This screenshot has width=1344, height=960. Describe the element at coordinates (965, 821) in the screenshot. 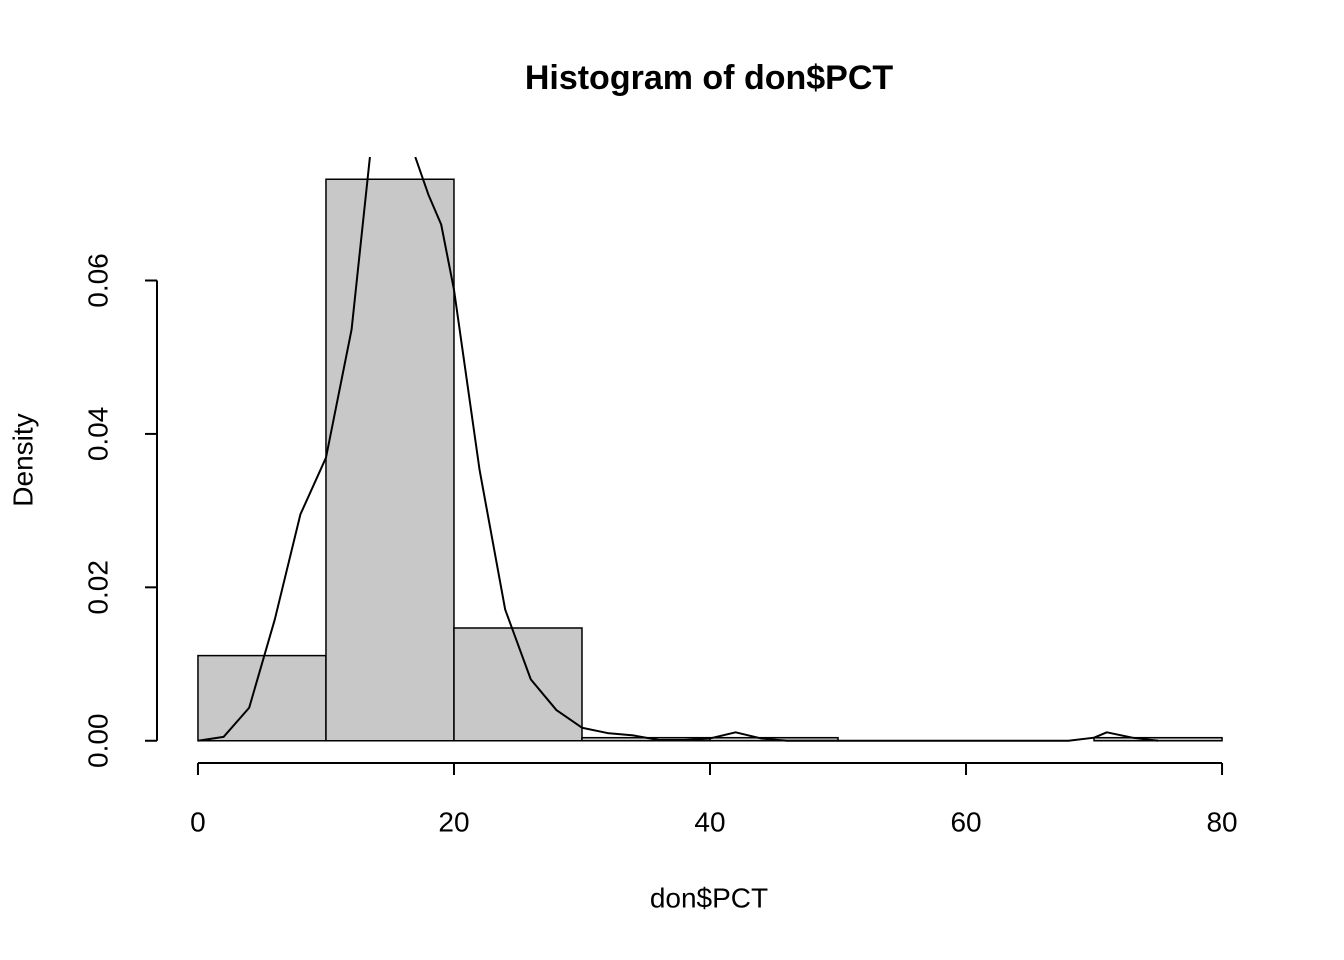

I see `x-tick-label: 60` at that location.